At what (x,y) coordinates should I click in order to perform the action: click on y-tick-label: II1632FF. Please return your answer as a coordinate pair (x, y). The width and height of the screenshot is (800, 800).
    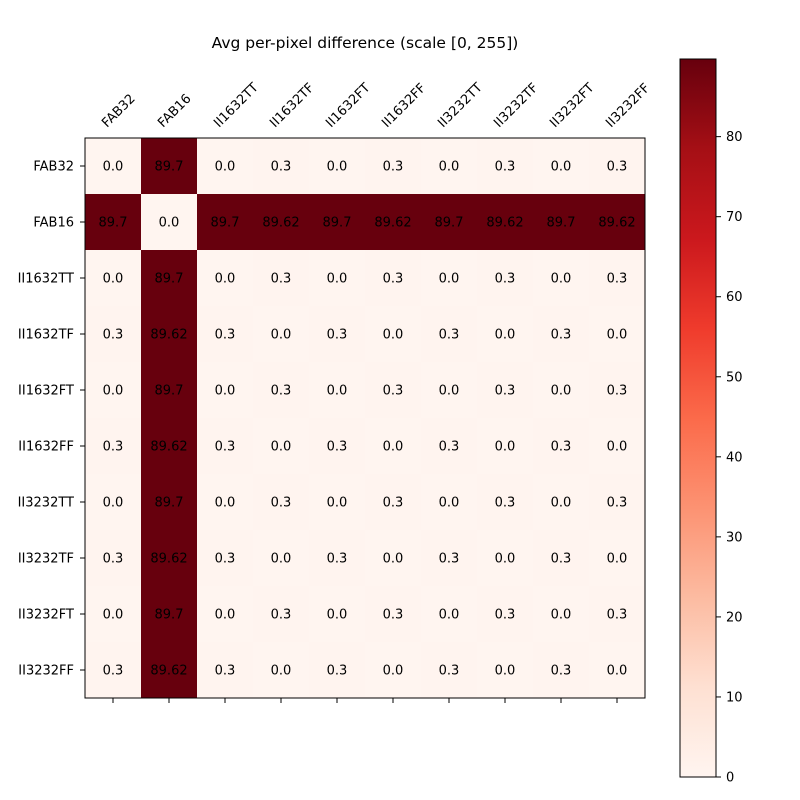
    Looking at the image, I should click on (46, 447).